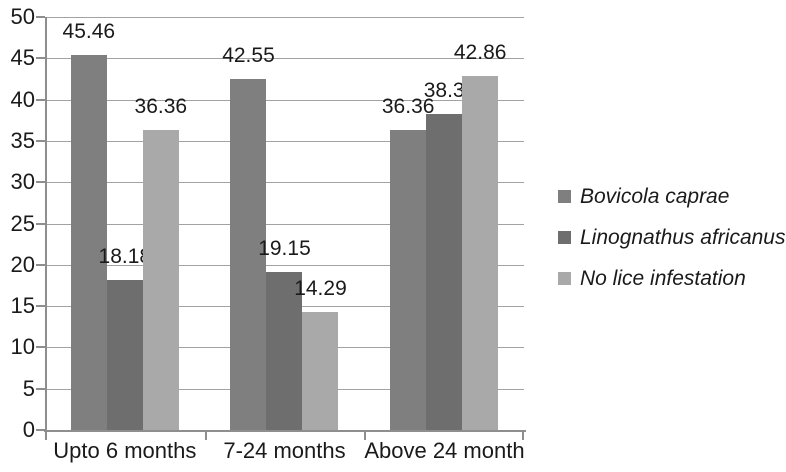 The width and height of the screenshot is (786, 472). What do you see at coordinates (444, 90) in the screenshot?
I see `bar-value-label: 38.3` at bounding box center [444, 90].